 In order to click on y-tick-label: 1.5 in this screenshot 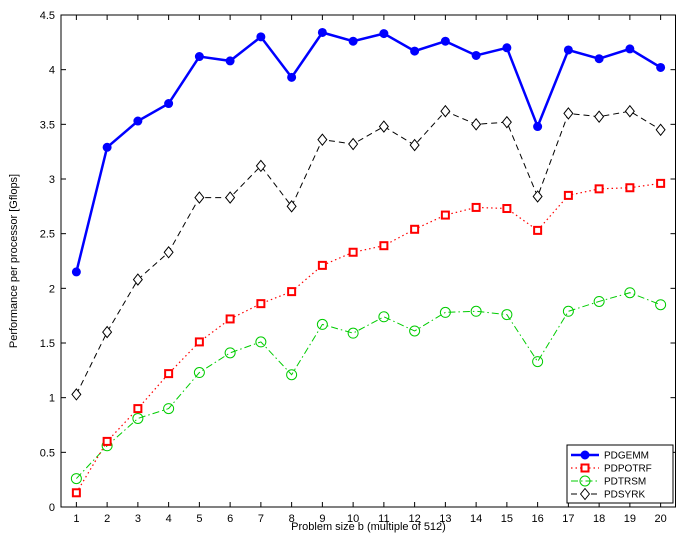, I will do `click(47, 344)`.